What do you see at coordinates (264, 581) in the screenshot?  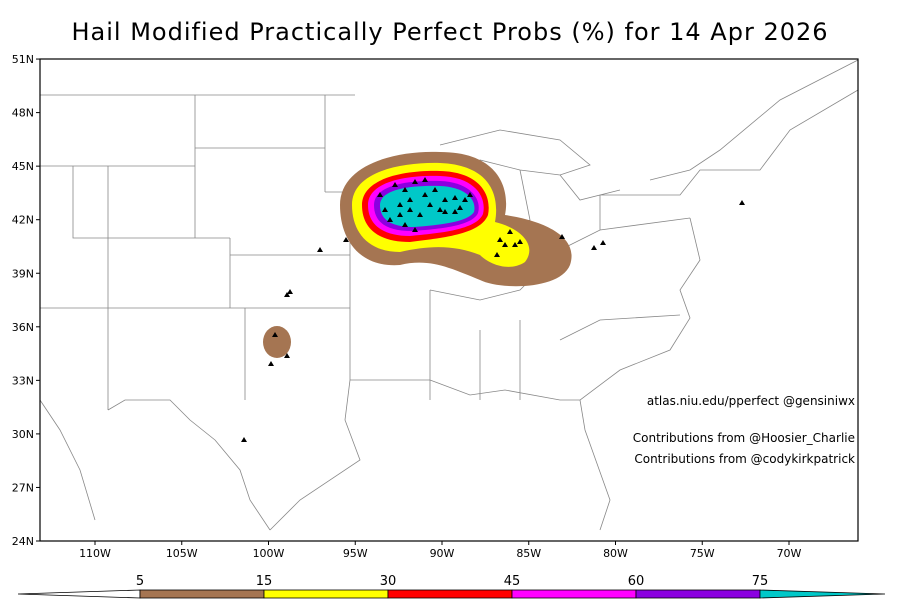 I see `colorbar-label: 15` at bounding box center [264, 581].